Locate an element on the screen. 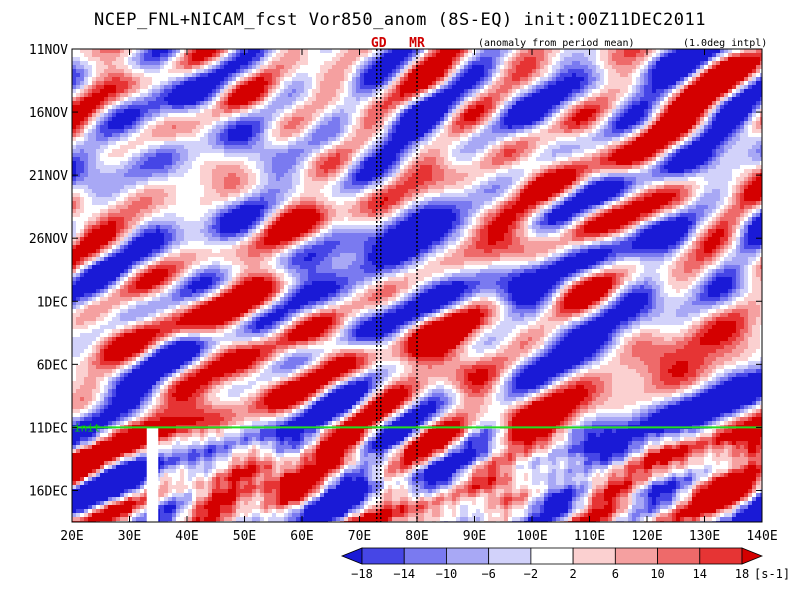  x-tick-label: 110E is located at coordinates (589, 536).